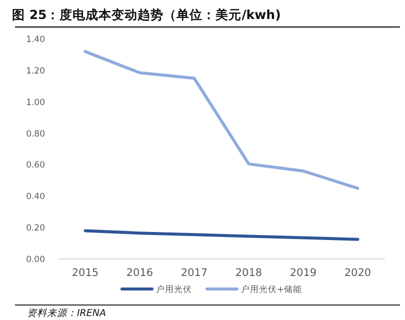 Image resolution: width=405 pixels, height=320 pixels. What do you see at coordinates (35, 165) in the screenshot?
I see `y-tick-label: 0.60` at bounding box center [35, 165].